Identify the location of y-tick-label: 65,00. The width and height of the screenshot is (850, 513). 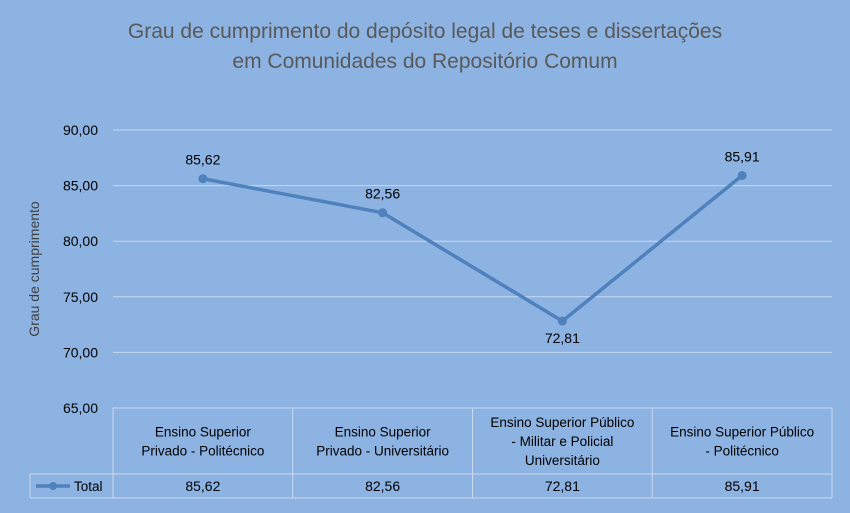
(80, 408).